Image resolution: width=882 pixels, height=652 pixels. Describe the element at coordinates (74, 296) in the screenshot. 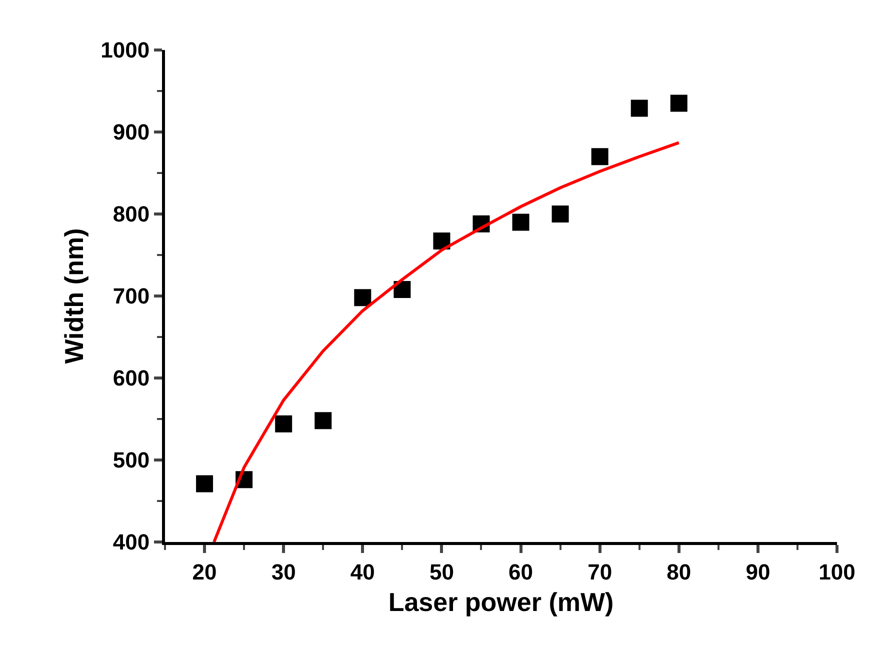

I see `y-axis-title: Width (nm)` at that location.